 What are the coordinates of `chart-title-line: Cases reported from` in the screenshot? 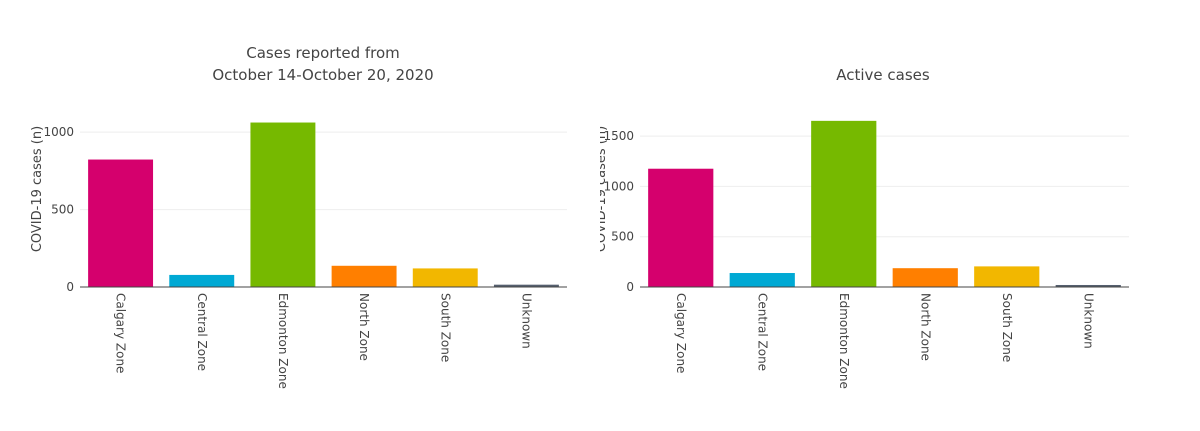 It's located at (323, 53).